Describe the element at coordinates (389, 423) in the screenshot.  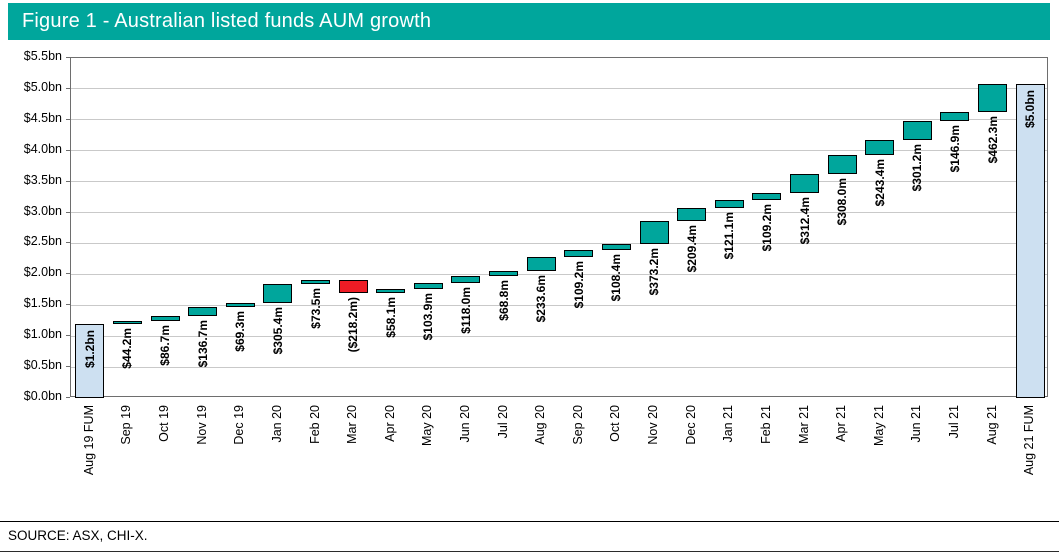
I see `x-tick-label: Apr 20` at that location.